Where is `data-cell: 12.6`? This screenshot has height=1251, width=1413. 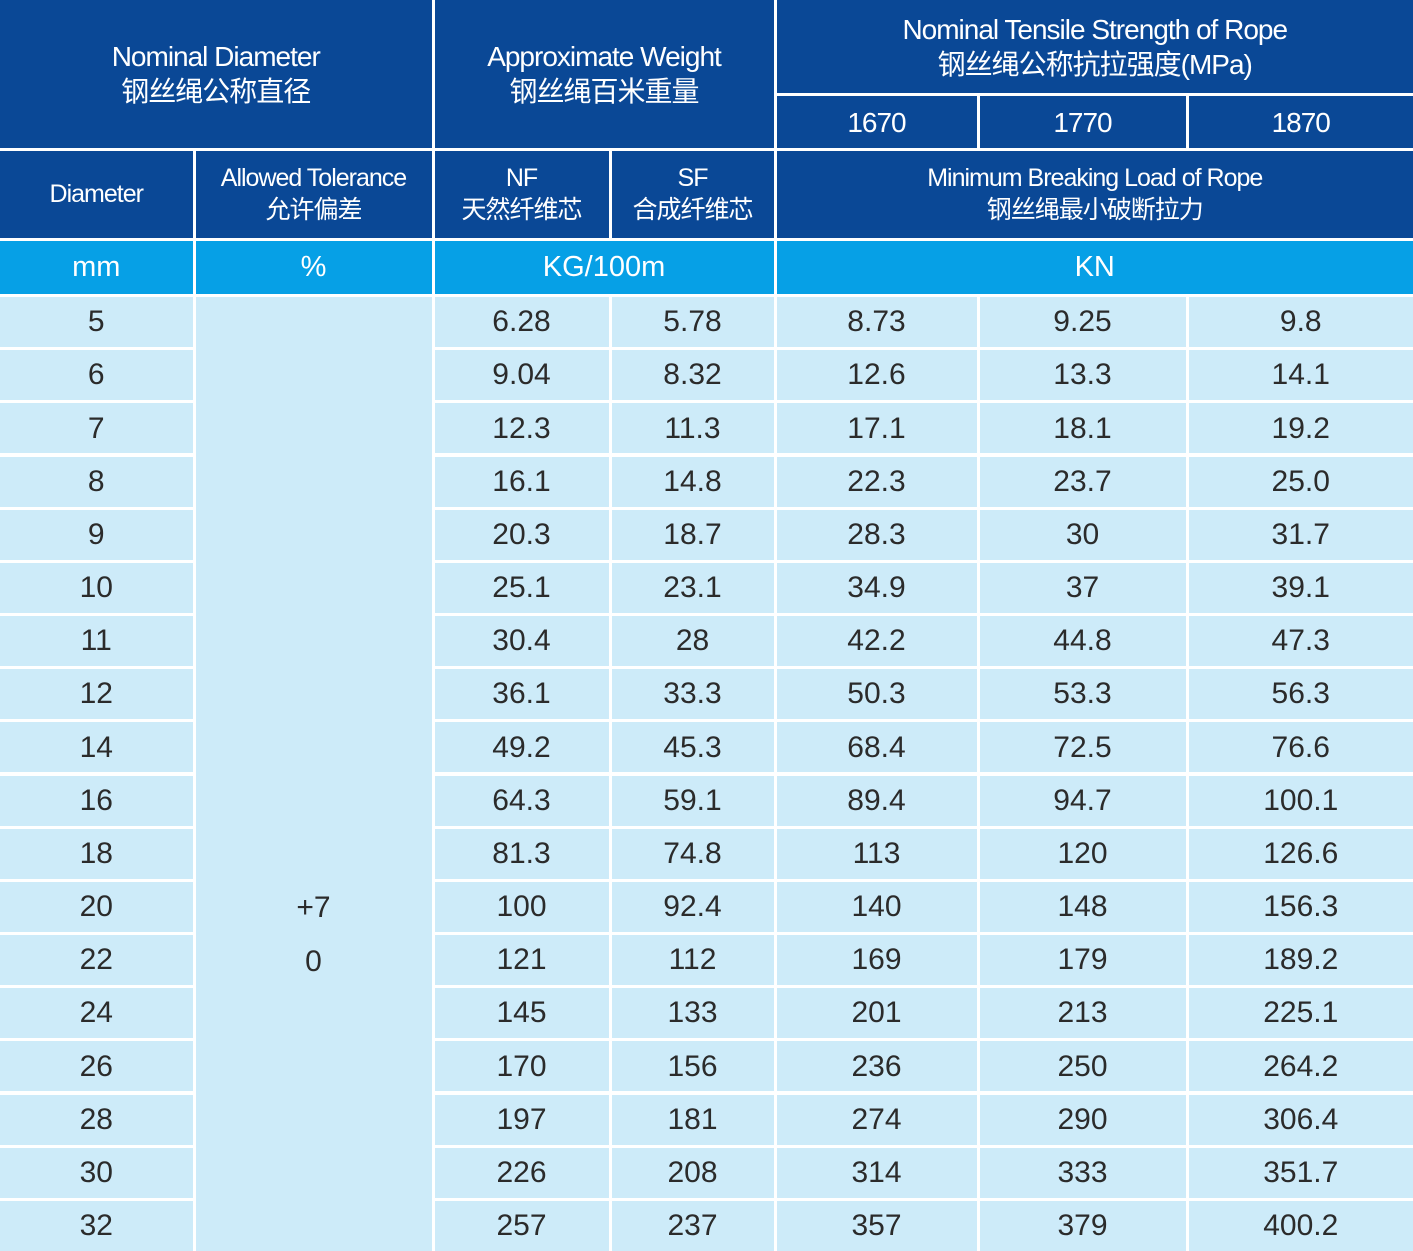
data-cell: 12.6 is located at coordinates (876, 375).